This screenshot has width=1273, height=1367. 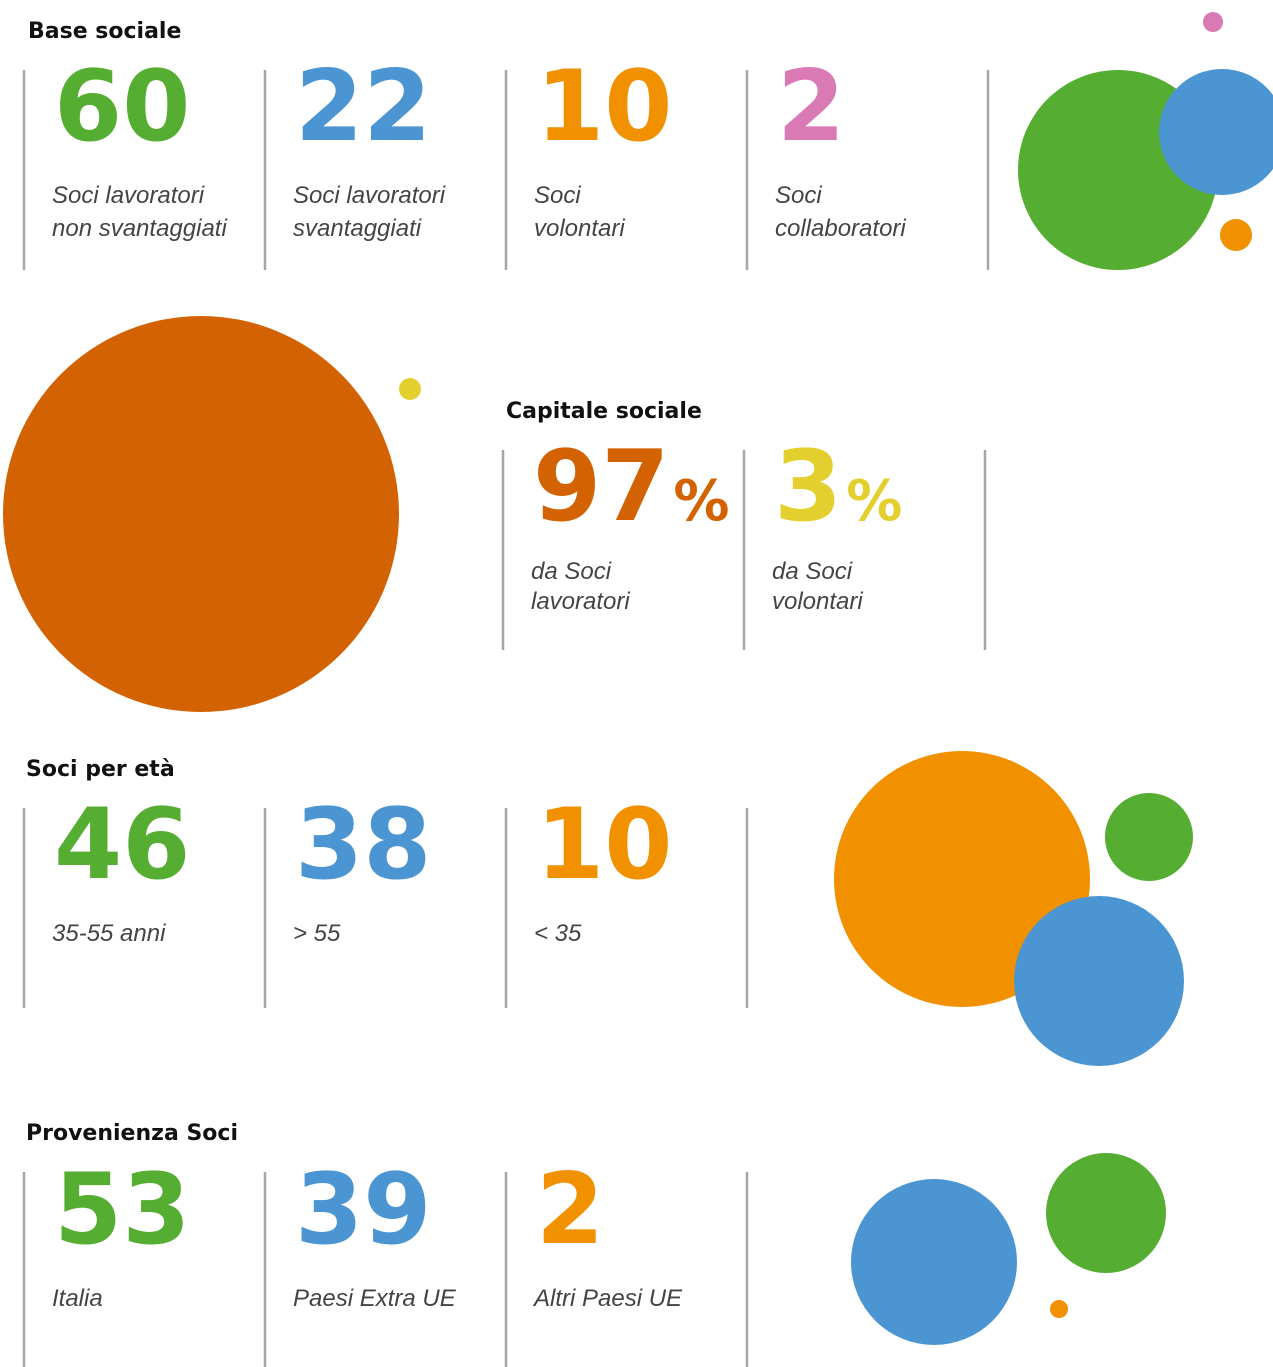 I want to click on stat-label: > 55, so click(x=317, y=933).